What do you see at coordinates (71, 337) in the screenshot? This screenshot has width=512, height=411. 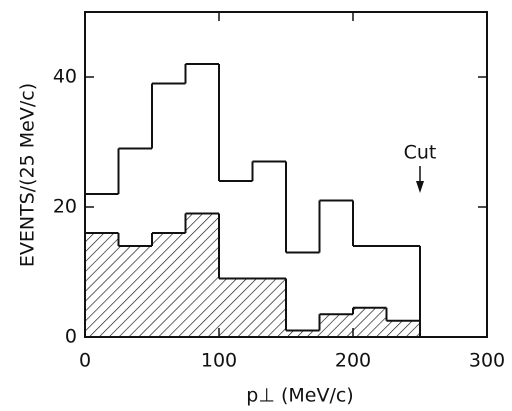 I see `y-tick-label: 0` at bounding box center [71, 337].